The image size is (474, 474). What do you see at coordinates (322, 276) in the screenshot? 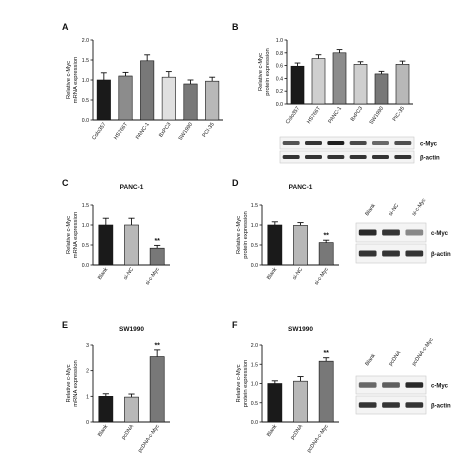
I see `x-tick-label: si-c-Myc` at bounding box center [322, 276].